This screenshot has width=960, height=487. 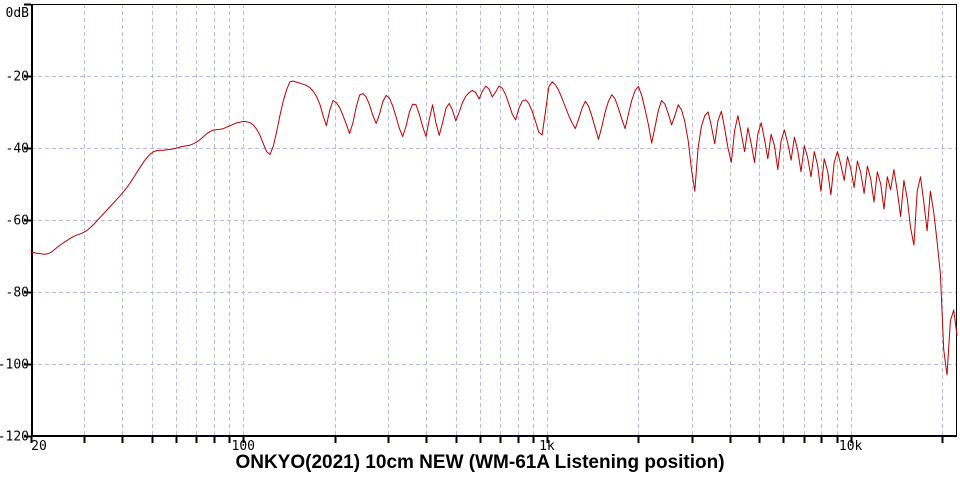 I want to click on x-axis-label: 10k, so click(x=851, y=446).